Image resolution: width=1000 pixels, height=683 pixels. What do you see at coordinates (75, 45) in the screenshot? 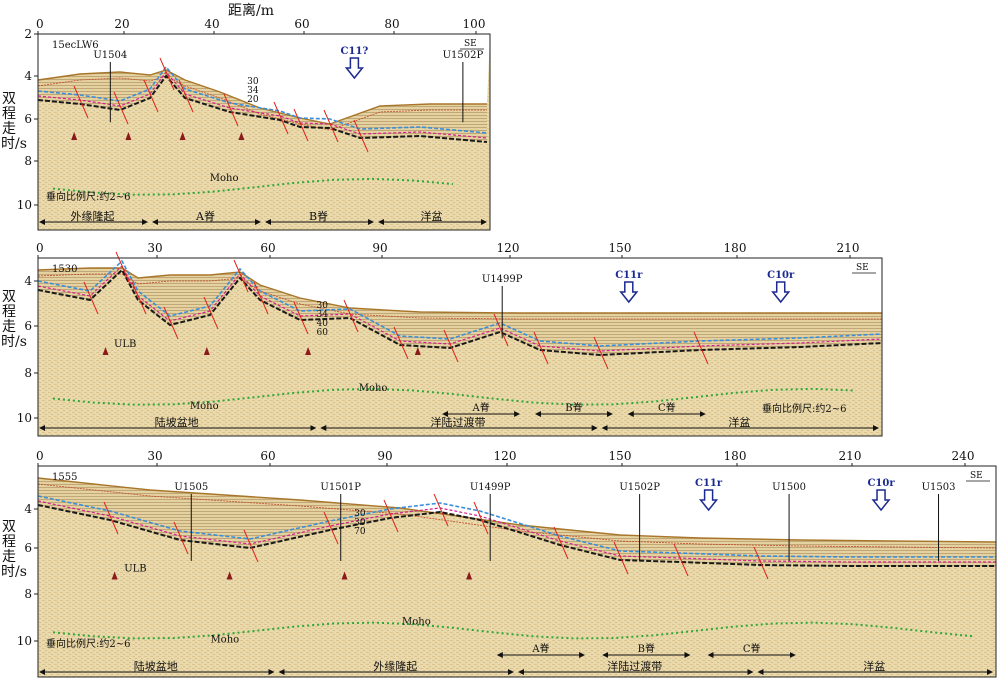
I see `line-label: 15ecLW6` at bounding box center [75, 45].